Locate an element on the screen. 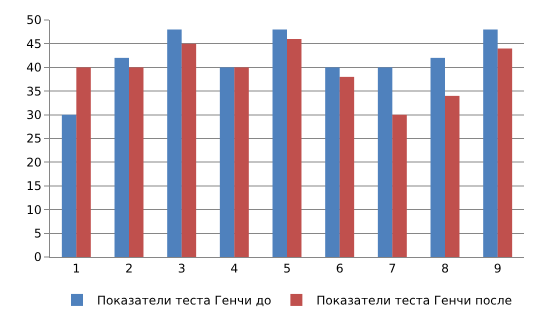  y-tick-label: 10 is located at coordinates (34, 209).